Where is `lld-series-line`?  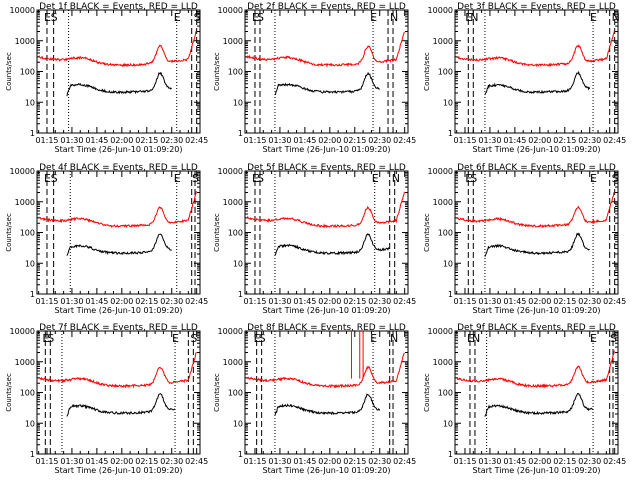
lld-series-line is located at coordinates (117, 370).